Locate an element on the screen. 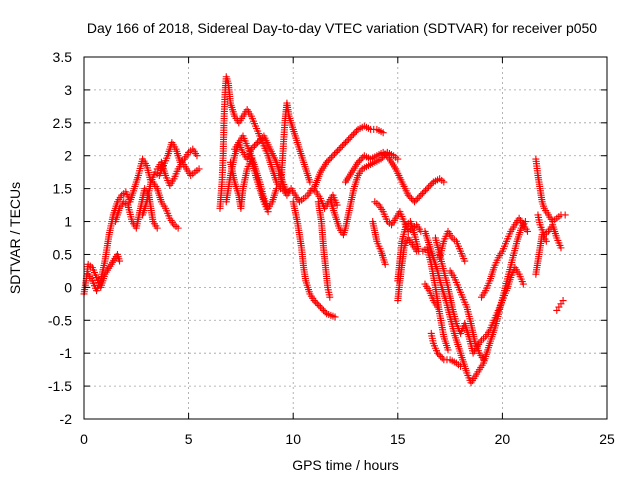 The width and height of the screenshot is (640, 480). y-tick-label: -1 is located at coordinates (66, 353).